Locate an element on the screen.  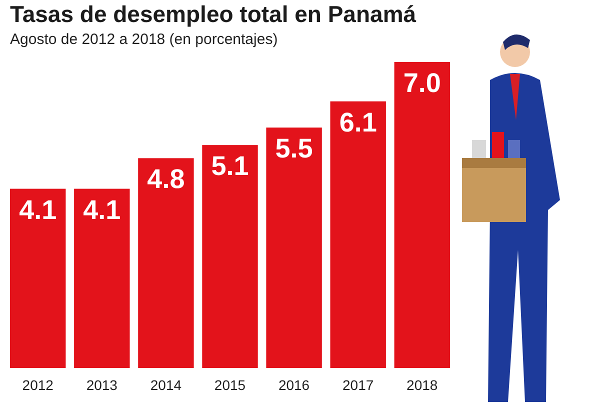
data-label: 5.5 is located at coordinates (294, 149).